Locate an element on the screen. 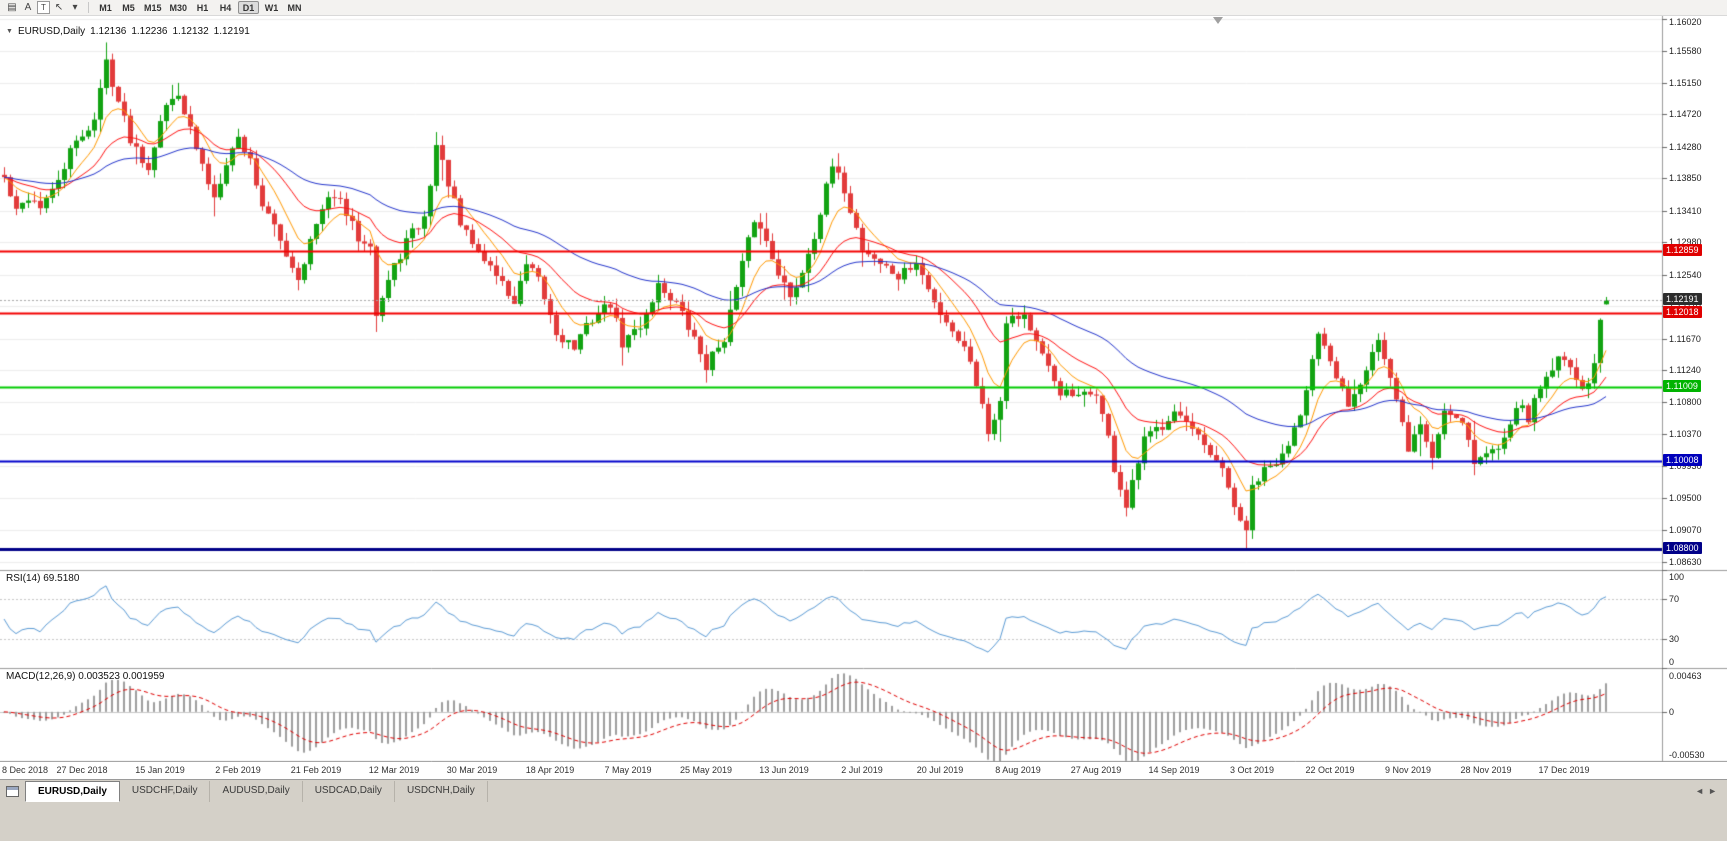  cursor-icon: ↖ is located at coordinates (59, 7).